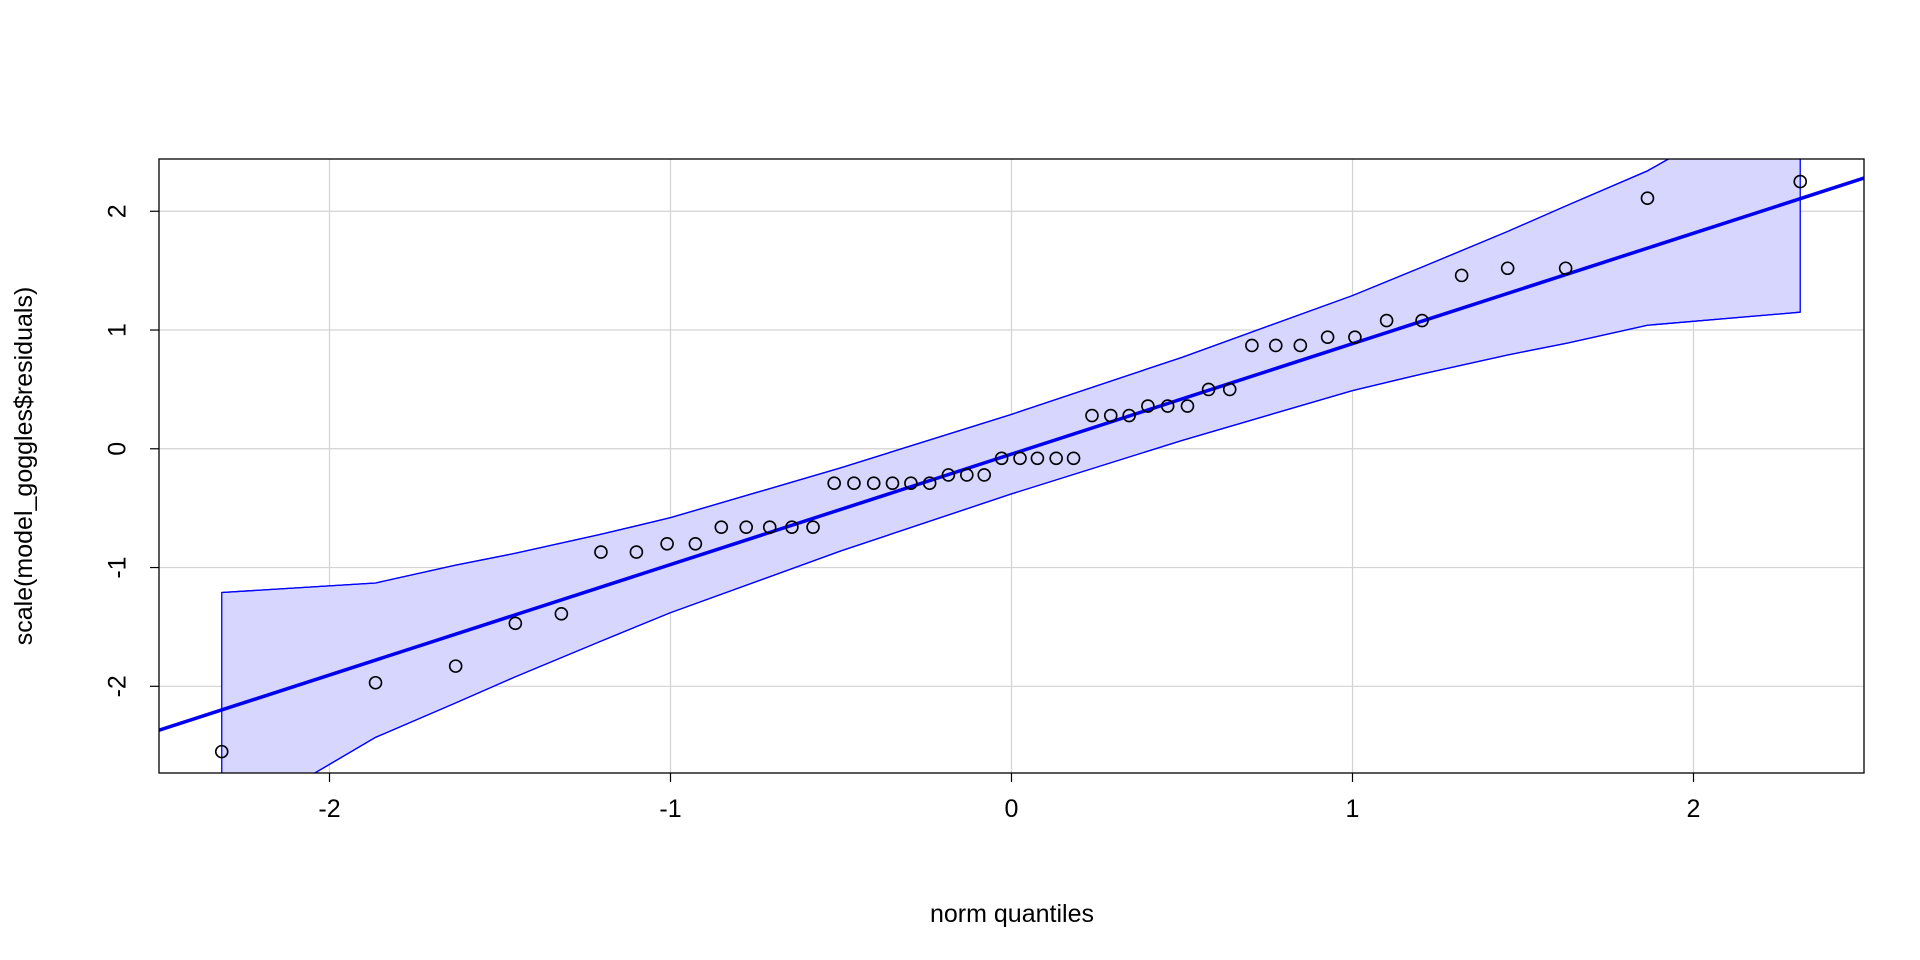 This screenshot has height=960, width=1920. What do you see at coordinates (329, 809) in the screenshot?
I see `x-tick-label: -2` at bounding box center [329, 809].